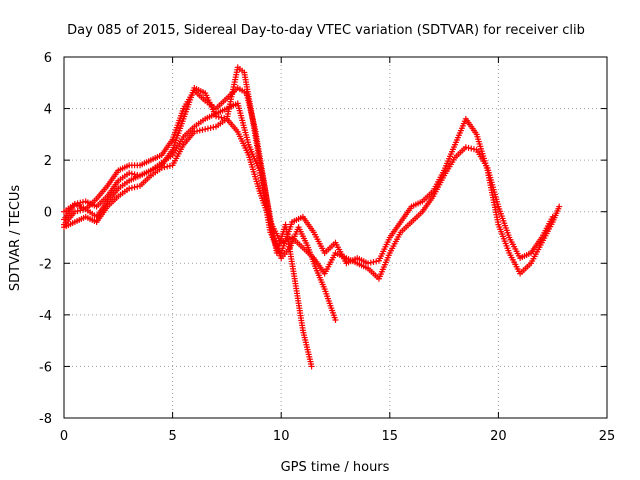 The width and height of the screenshot is (640, 480). What do you see at coordinates (281, 436) in the screenshot?
I see `x-tick-label: 10` at bounding box center [281, 436].